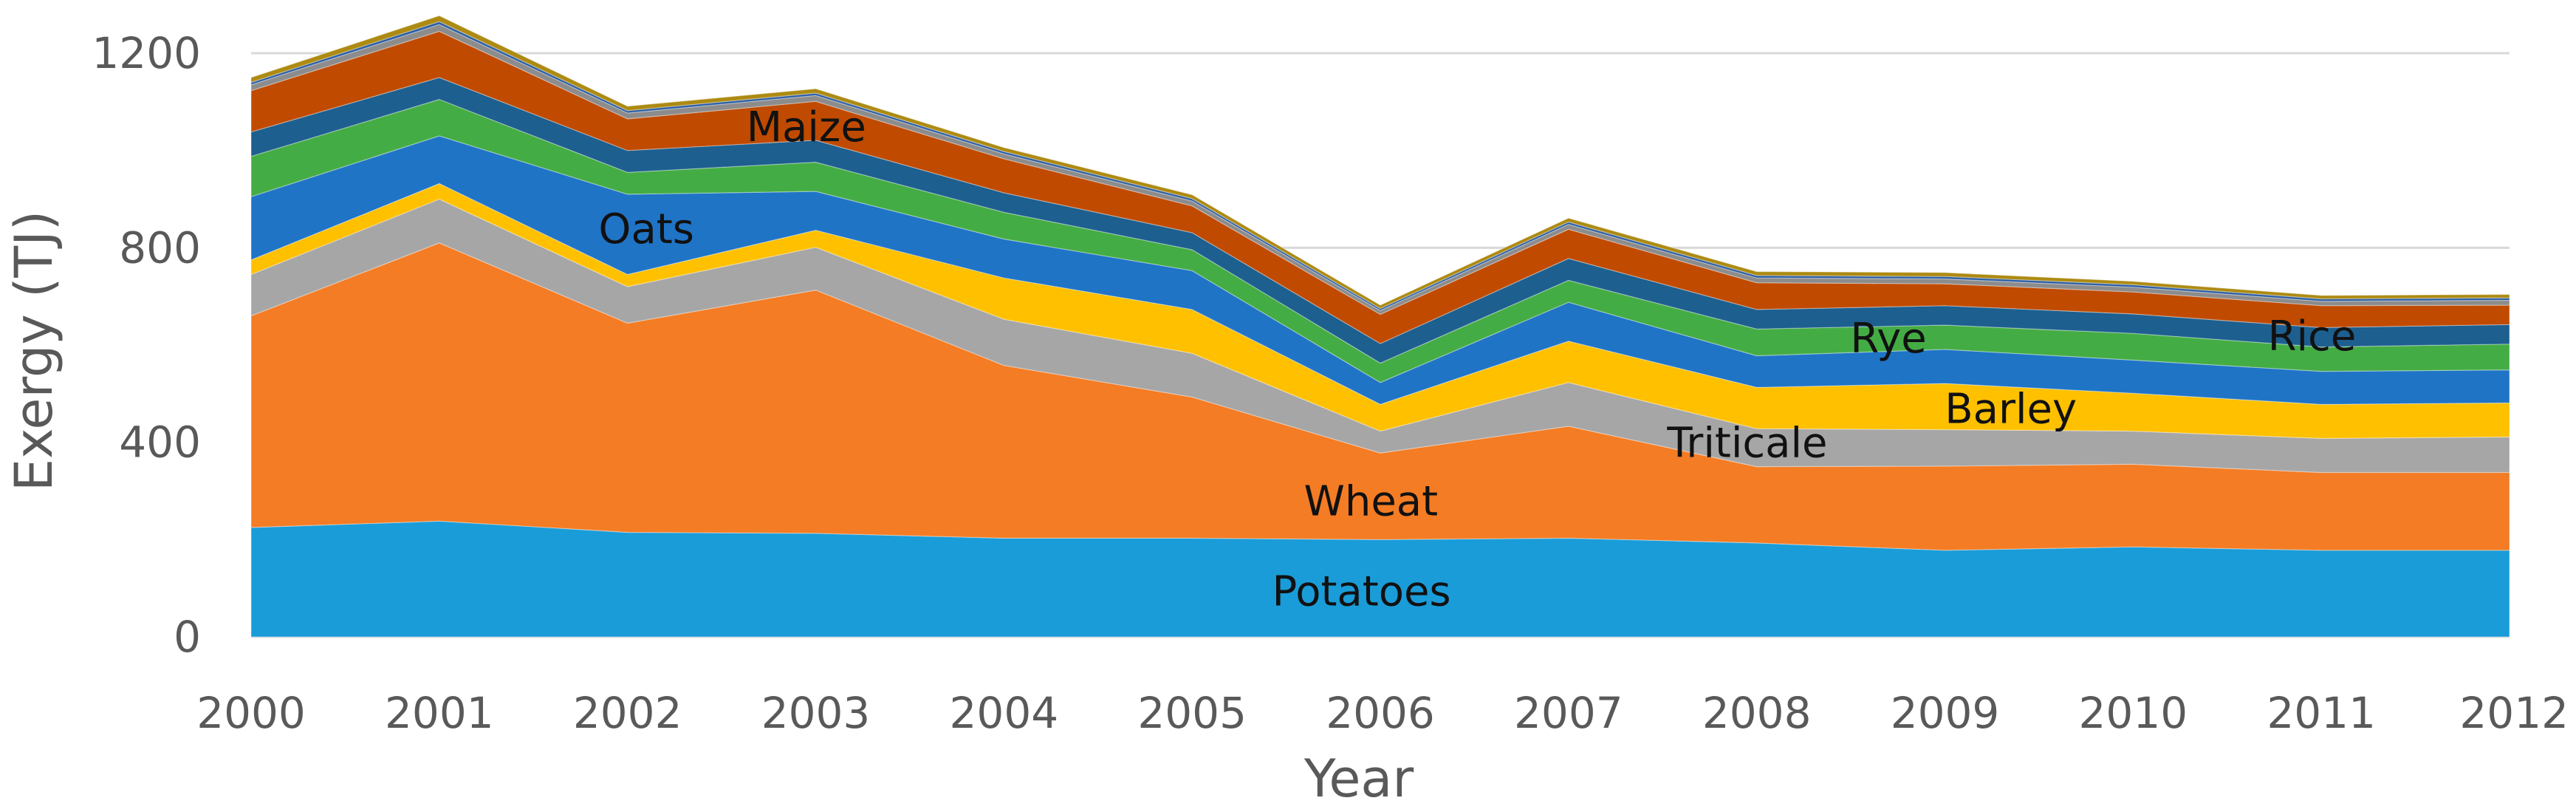  Describe the element at coordinates (34, 351) in the screenshot. I see `y-axis-title: Exergy (TJ)` at that location.